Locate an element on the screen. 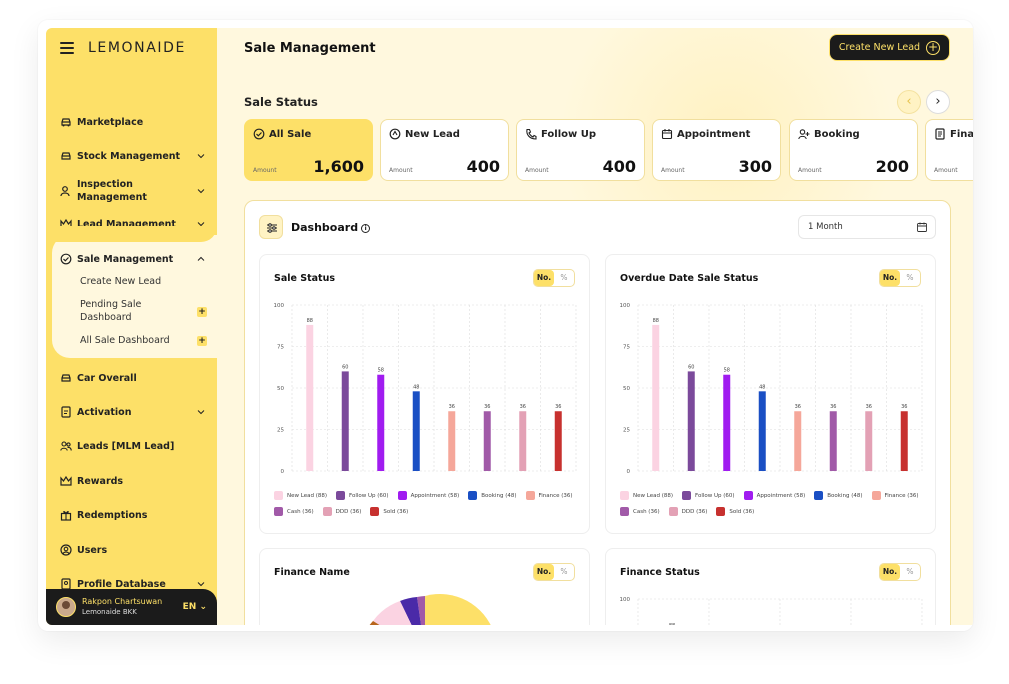 The height and width of the screenshot is (684, 1009). status-card-finance: Finance Amount is located at coordinates (949, 150).